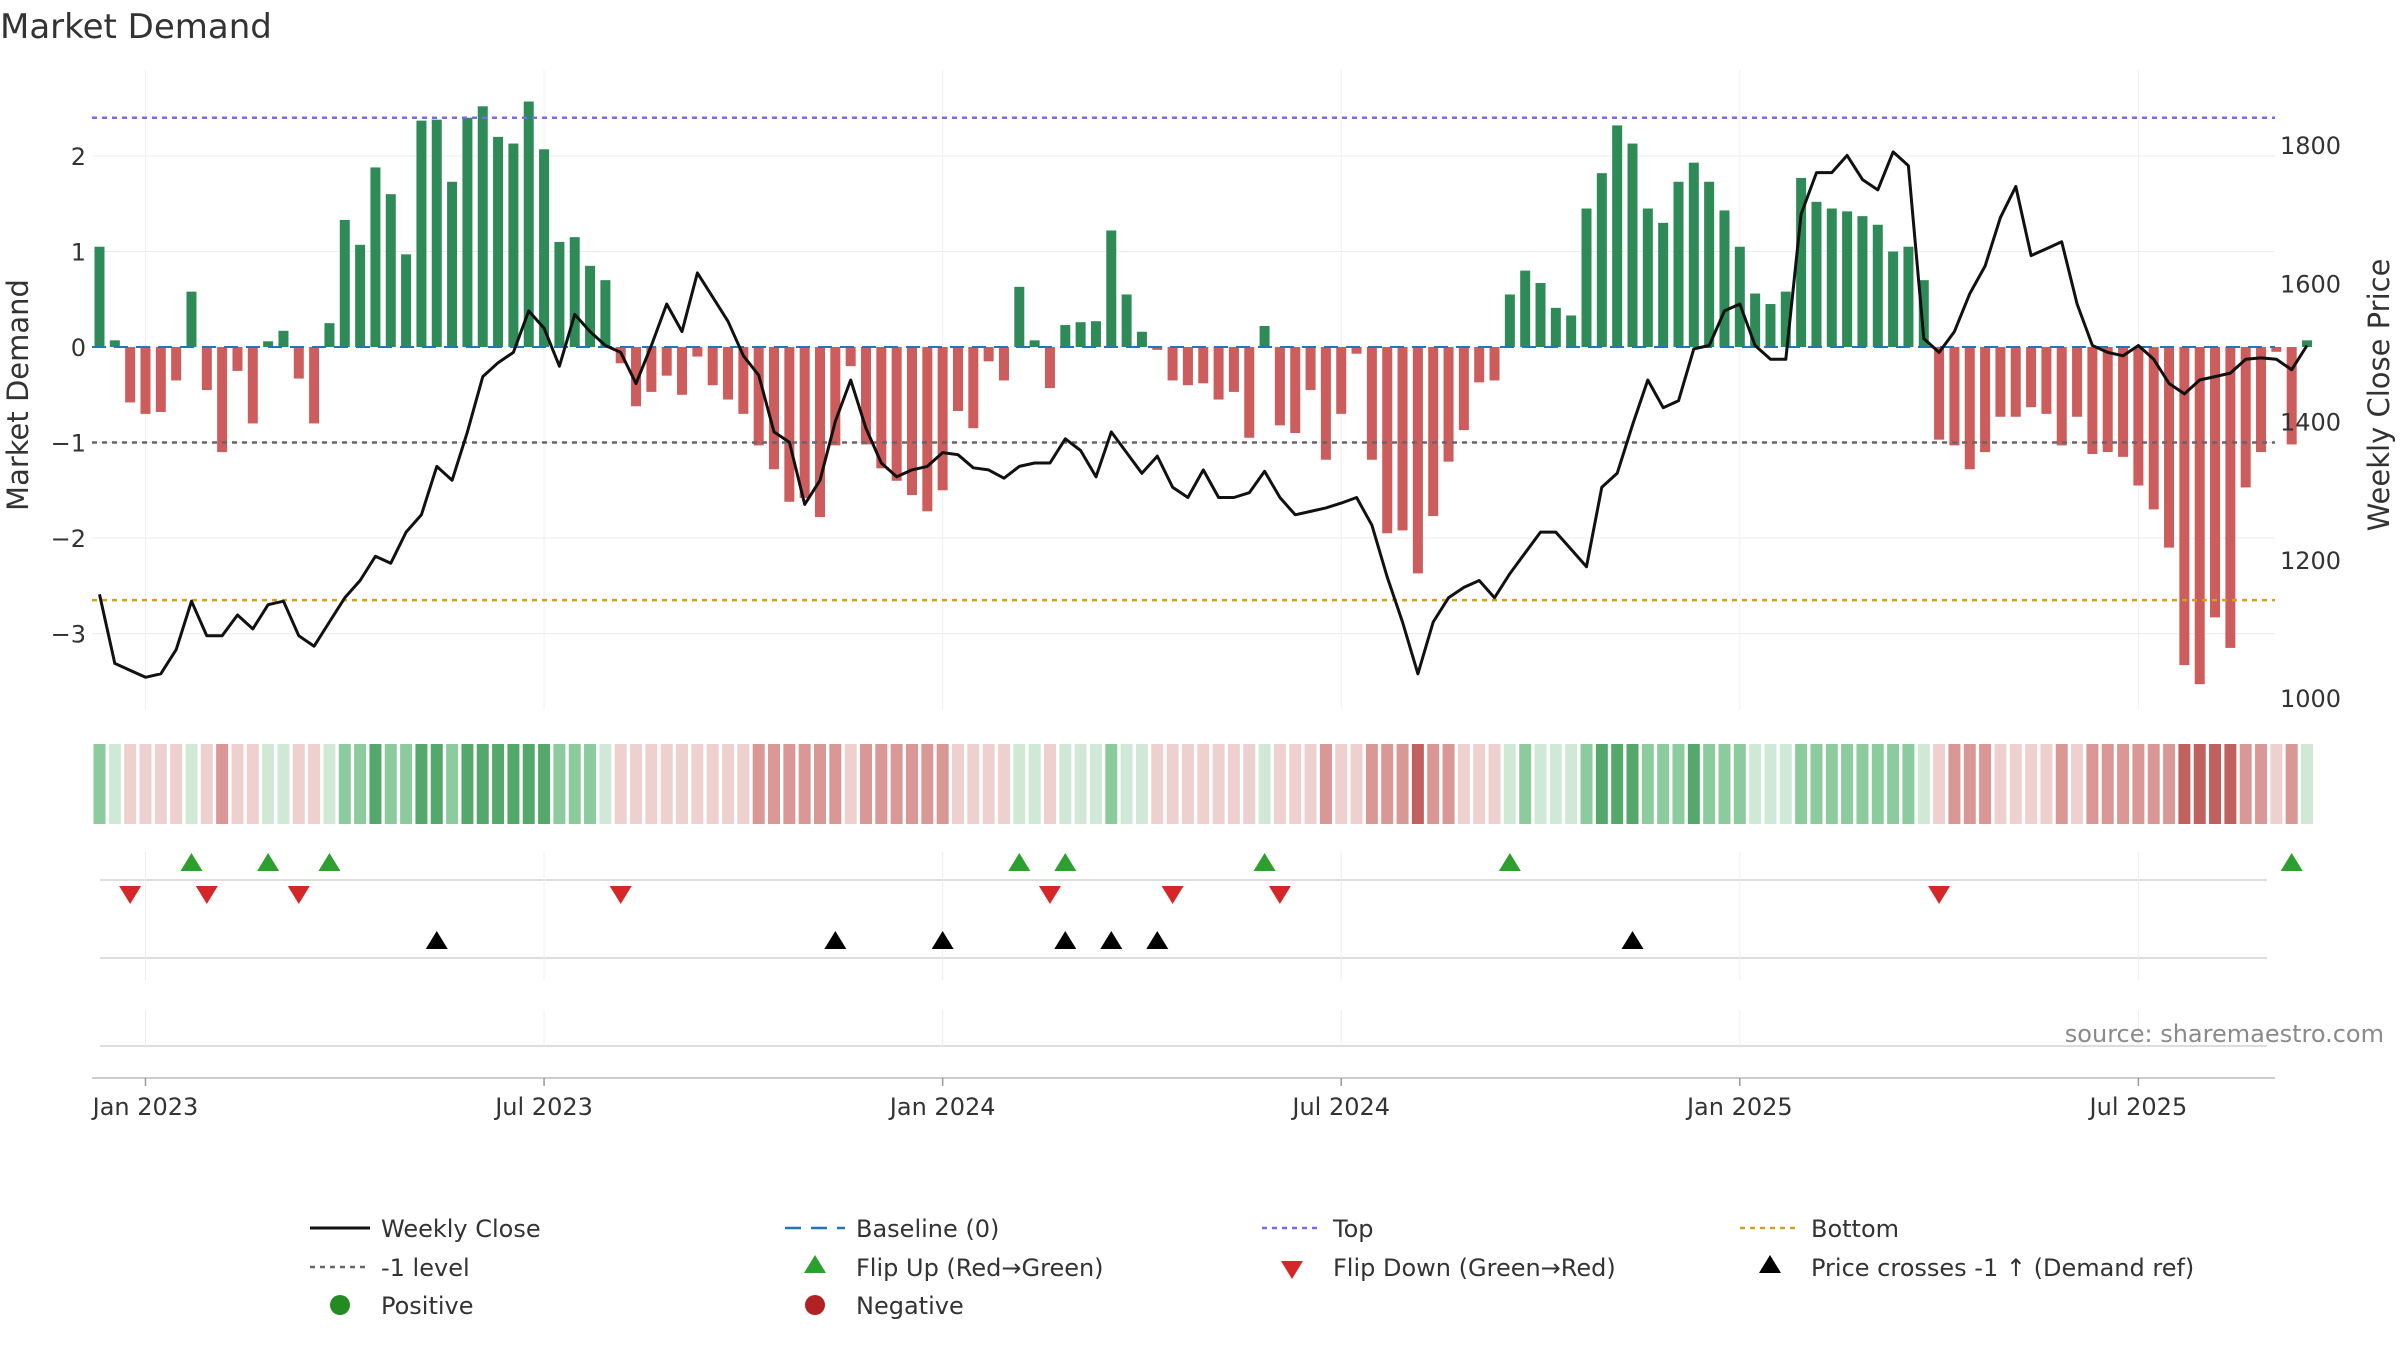  What do you see at coordinates (2310, 699) in the screenshot?
I see `right-tick-label: 1000` at bounding box center [2310, 699].